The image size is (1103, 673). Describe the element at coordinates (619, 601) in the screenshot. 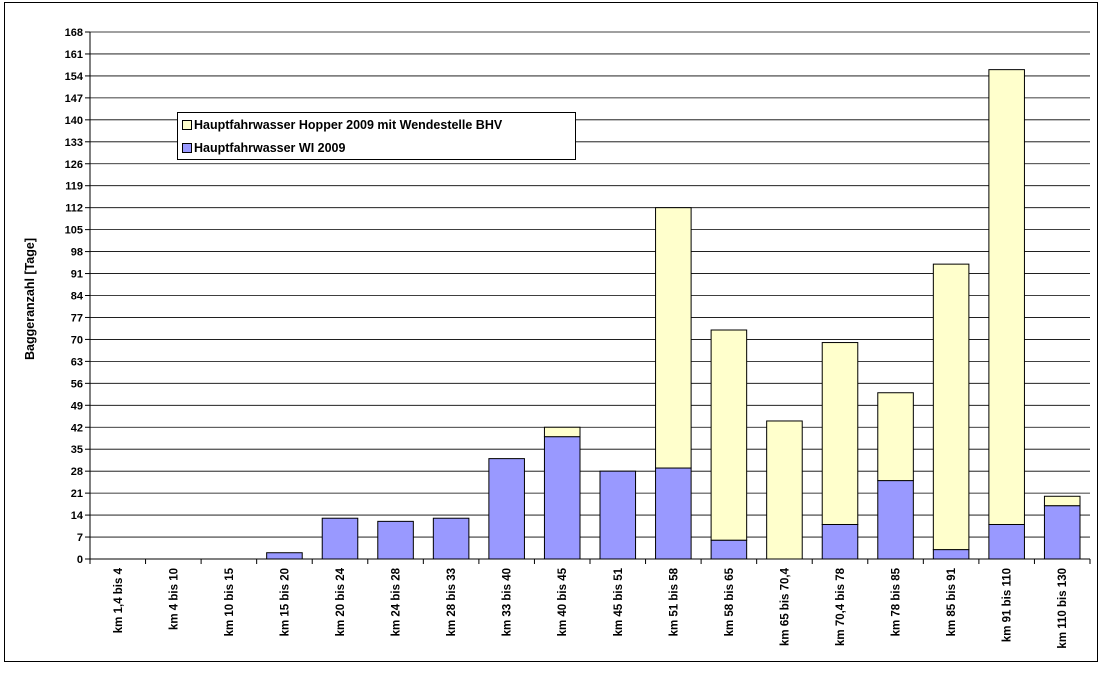

I see `x-tick-label: km 45 bis 51` at that location.